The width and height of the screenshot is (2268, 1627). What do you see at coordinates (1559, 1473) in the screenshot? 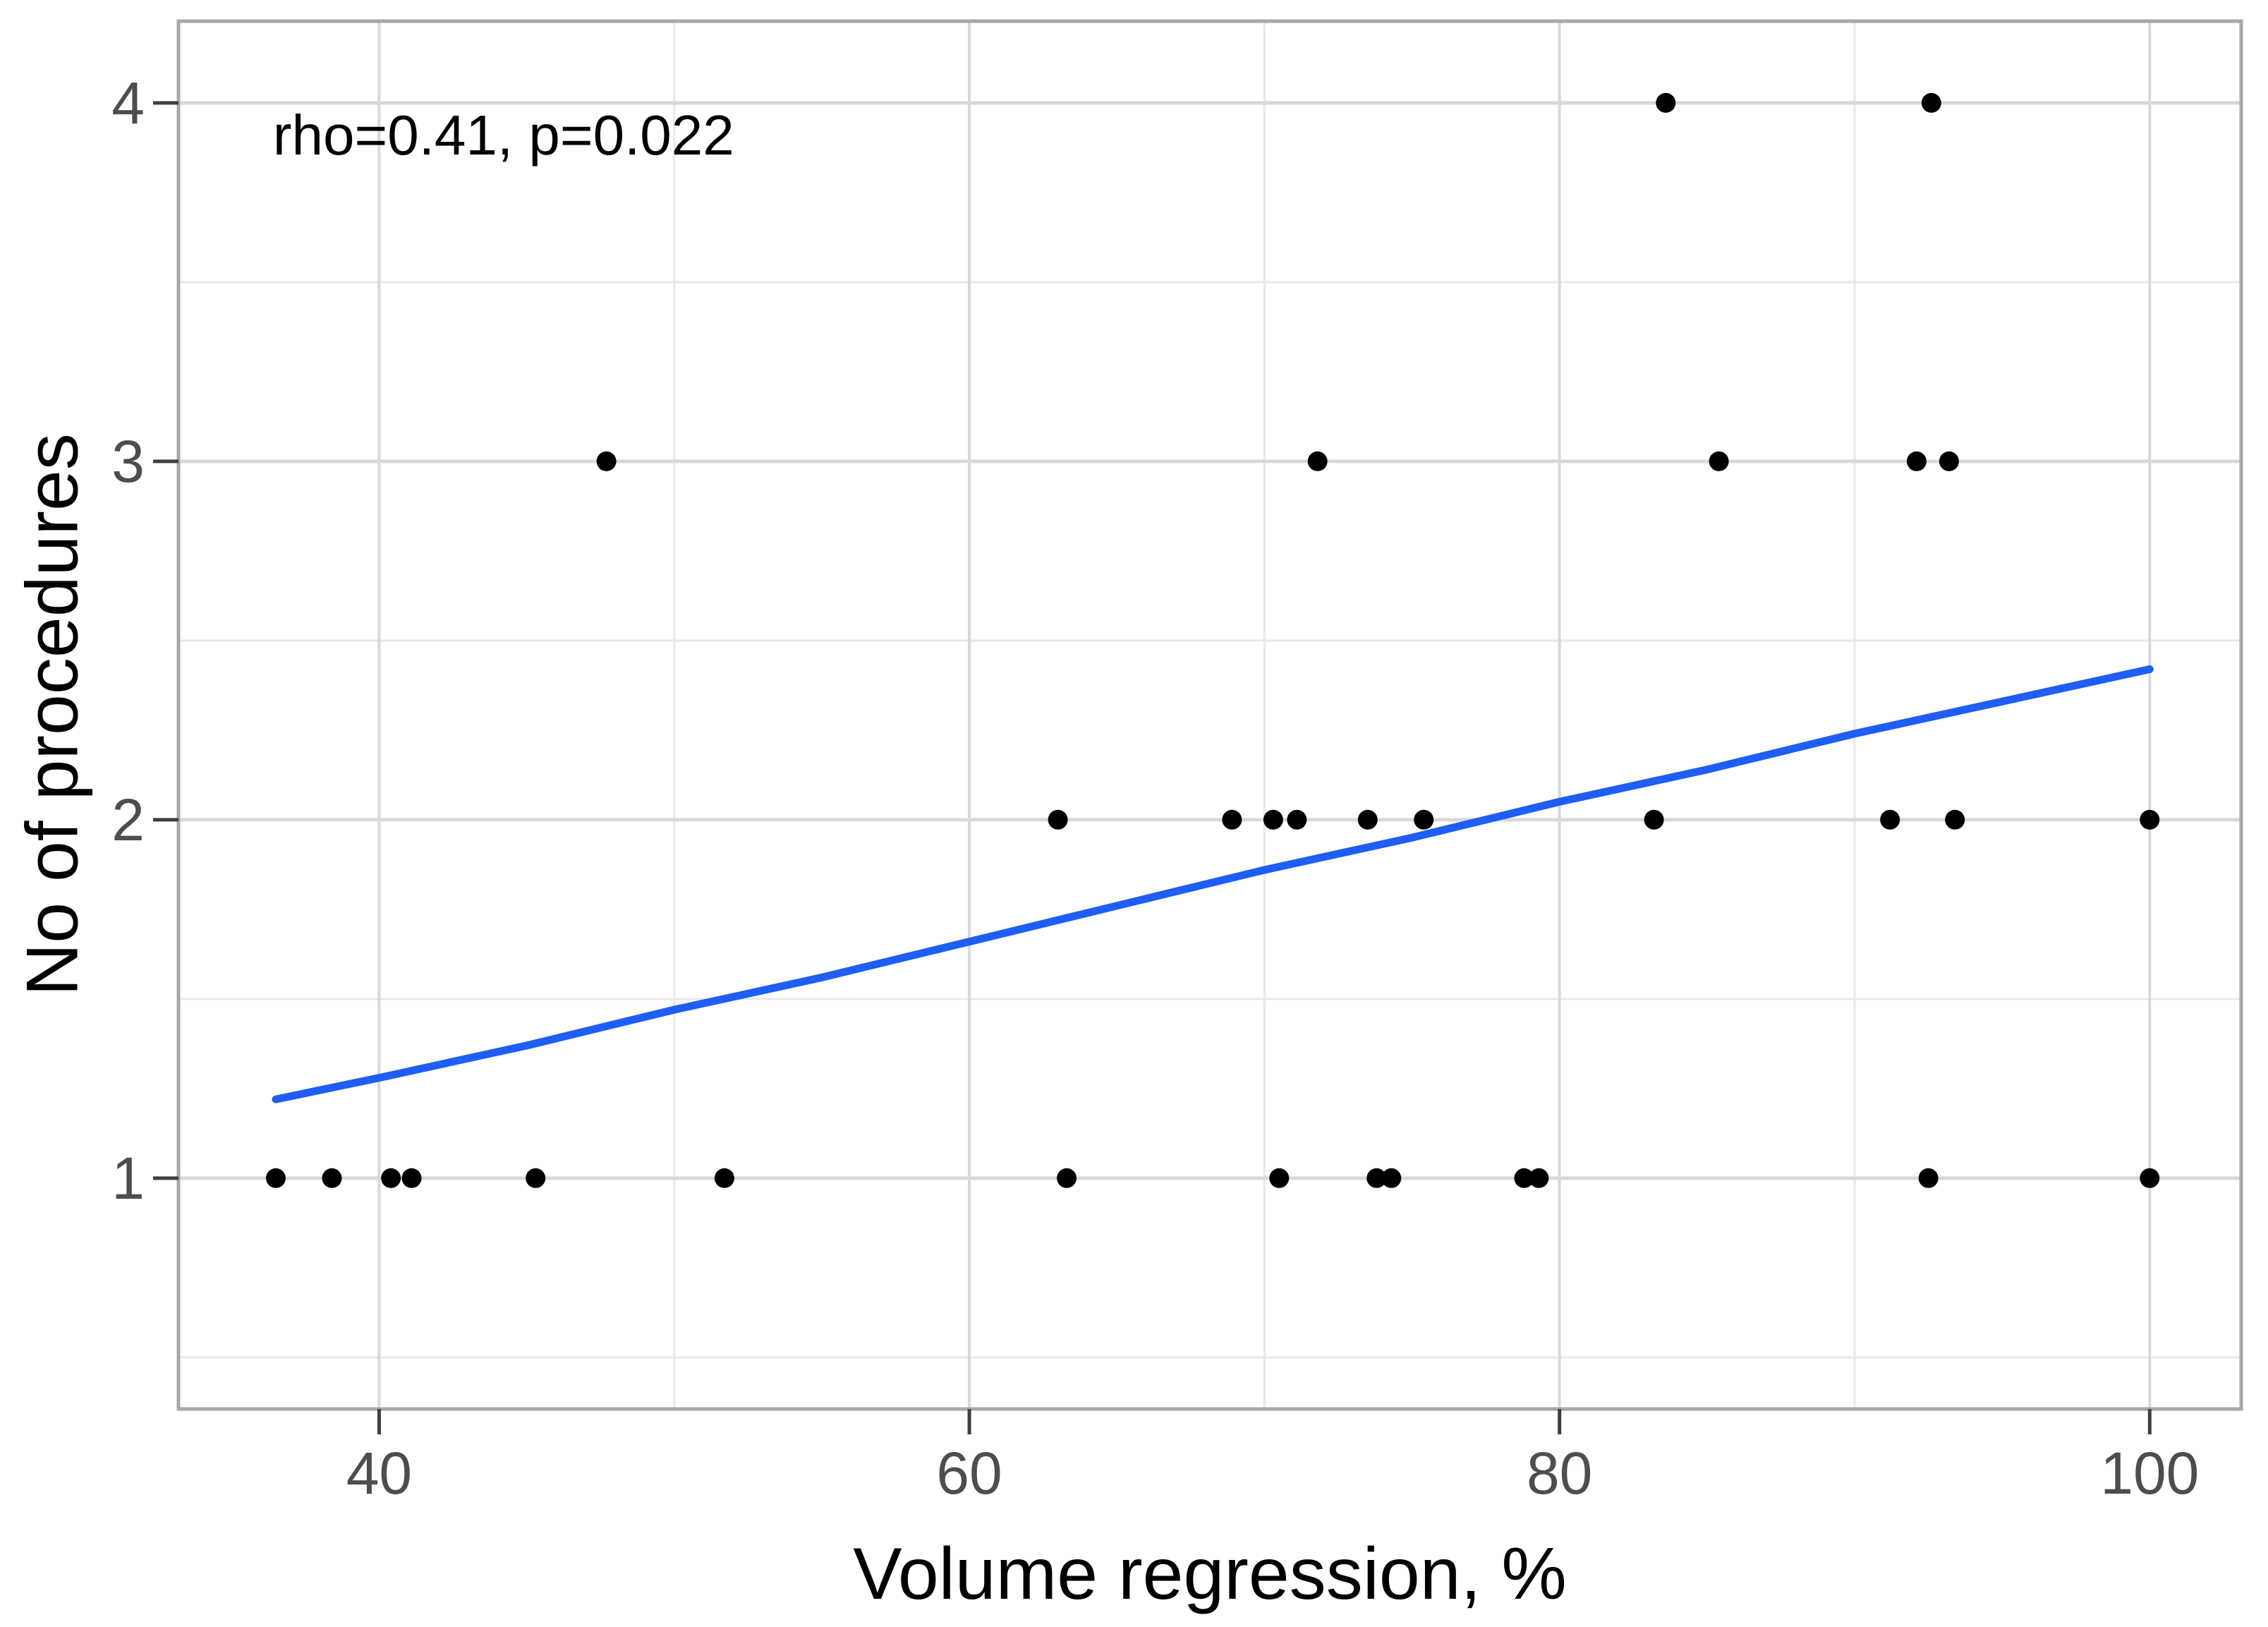
I see `x-tick-label: 80` at bounding box center [1559, 1473].